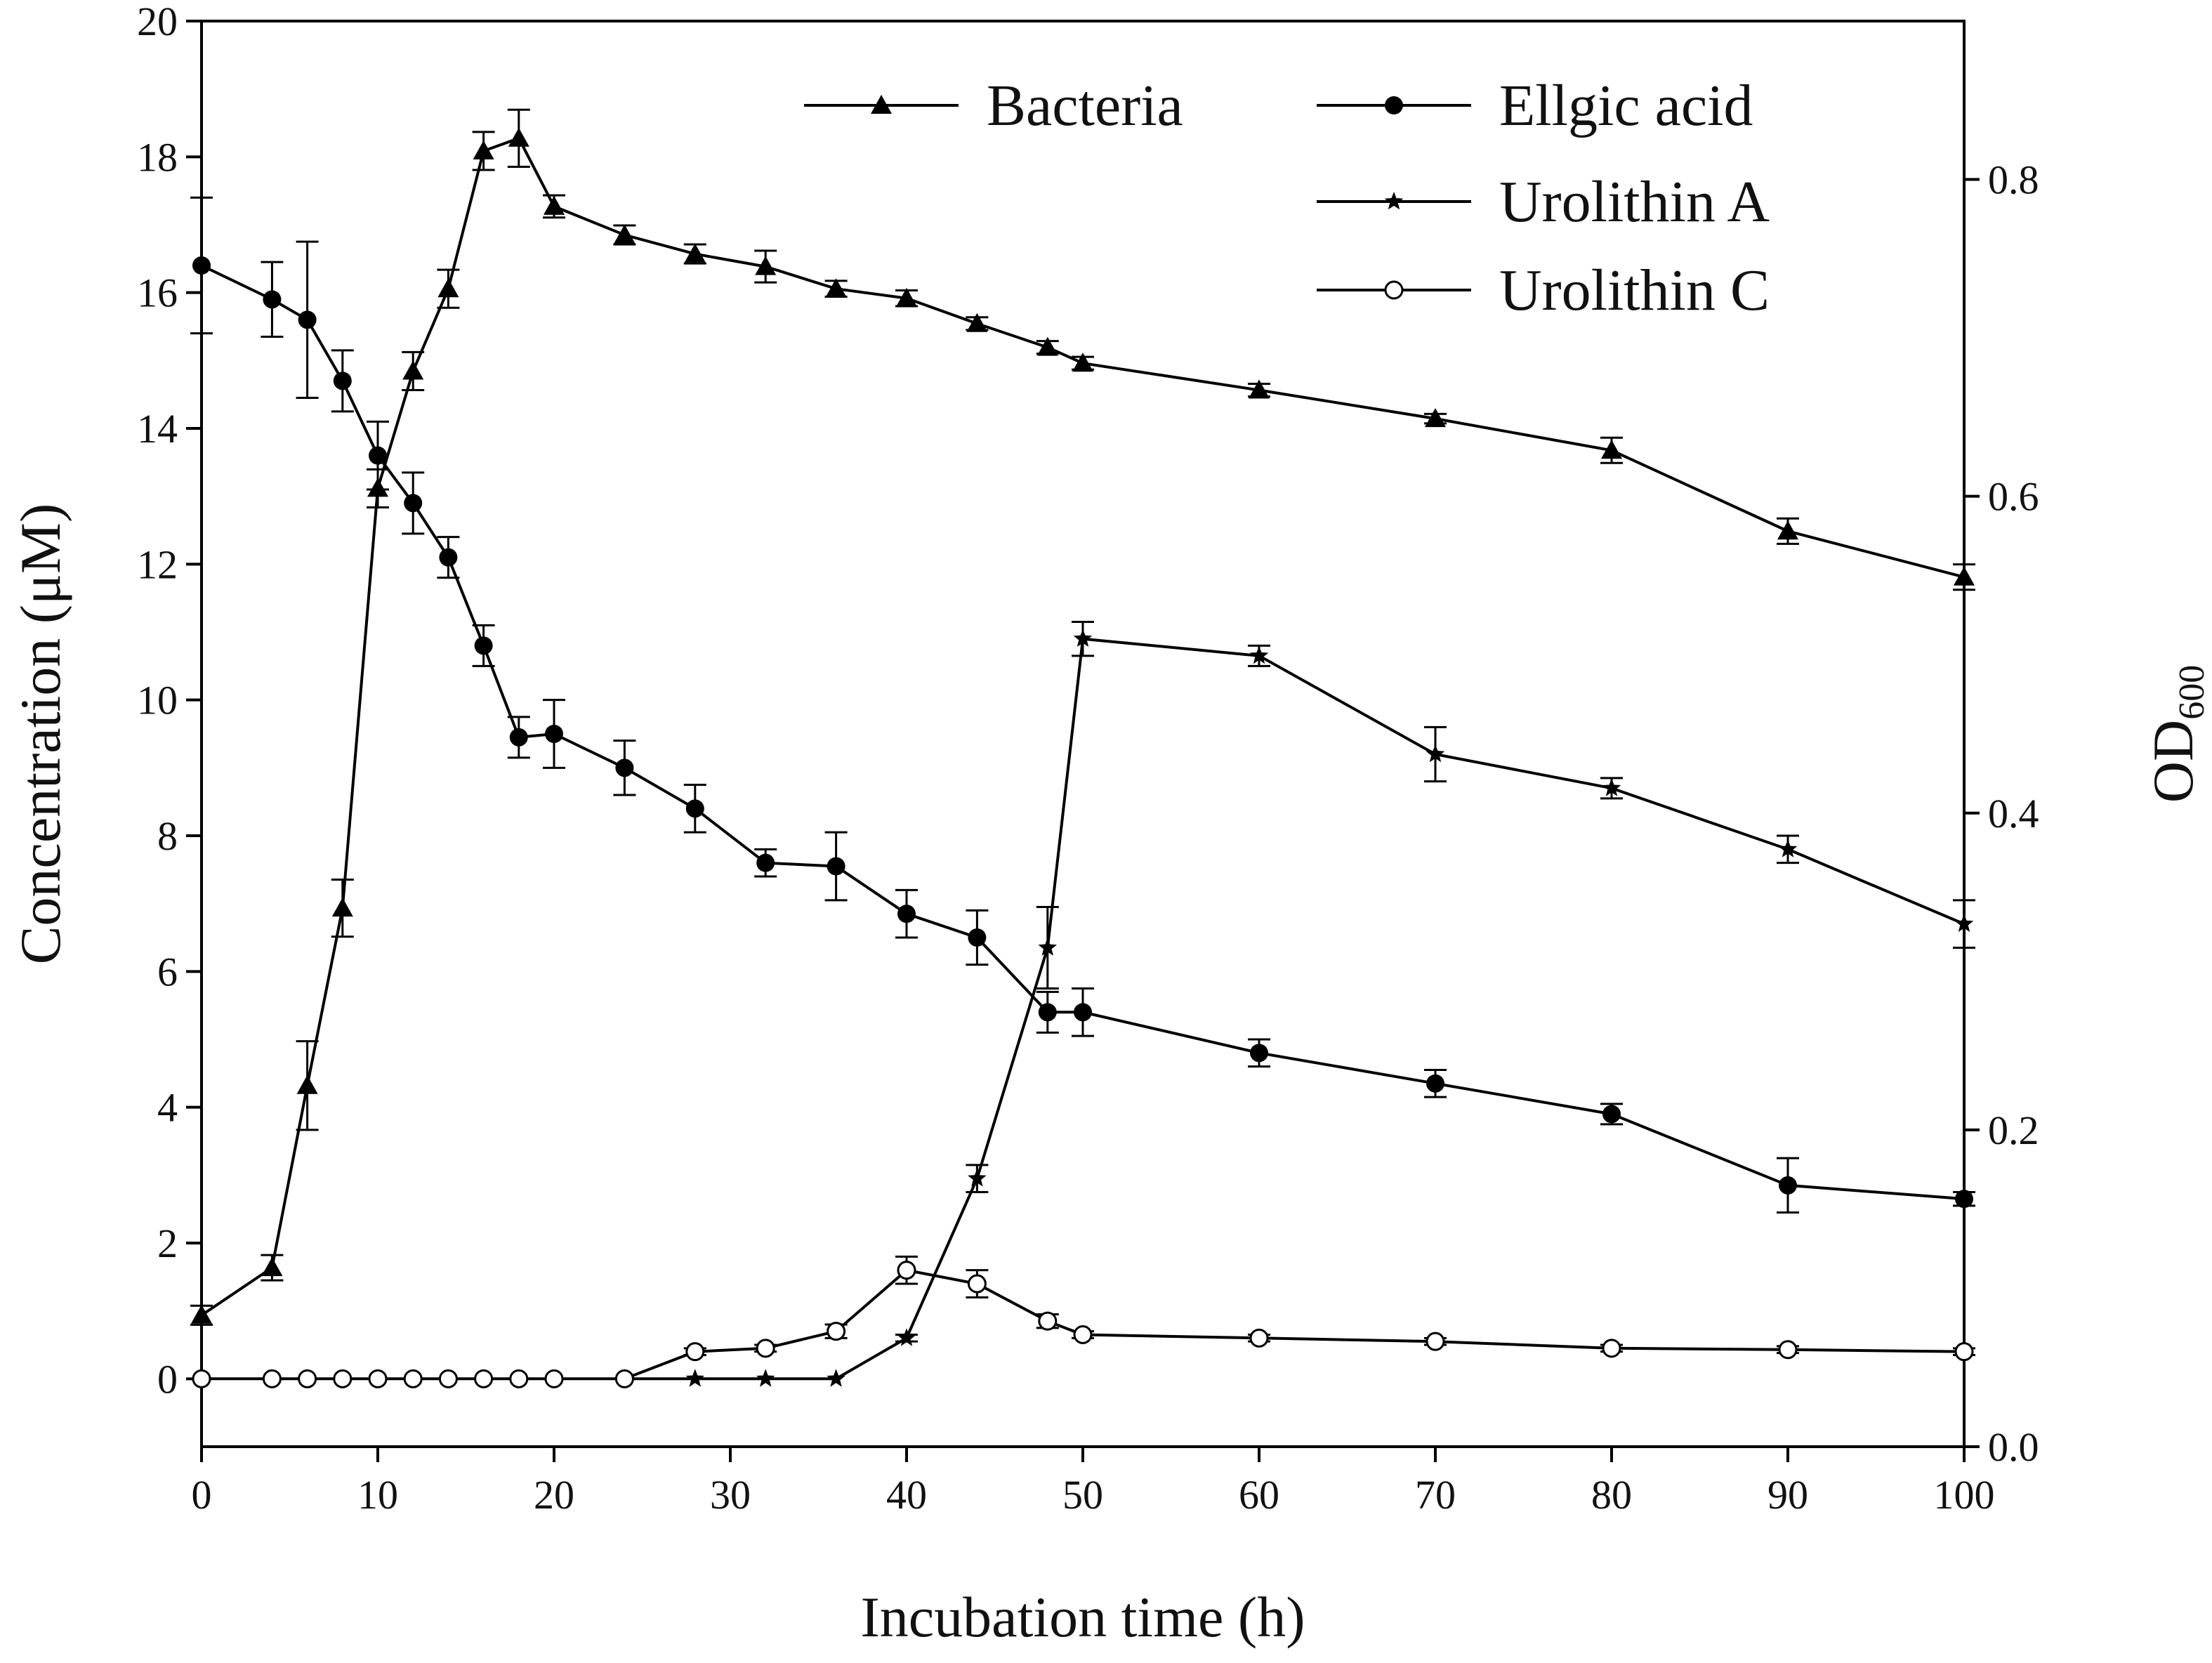  I want to click on x-tick-label-100: 100, so click(1964, 1495).